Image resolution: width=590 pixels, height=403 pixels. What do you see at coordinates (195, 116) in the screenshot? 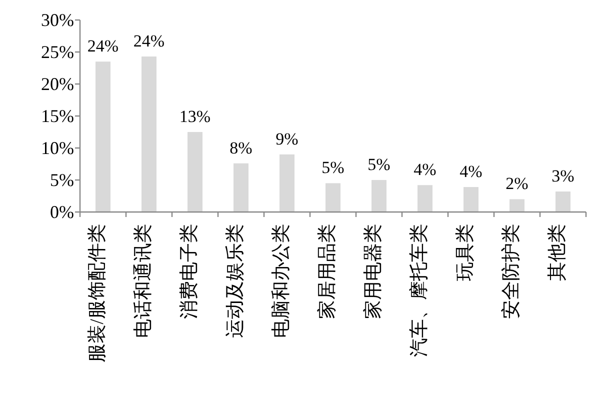
I see `data-label: 13%` at bounding box center [195, 116].